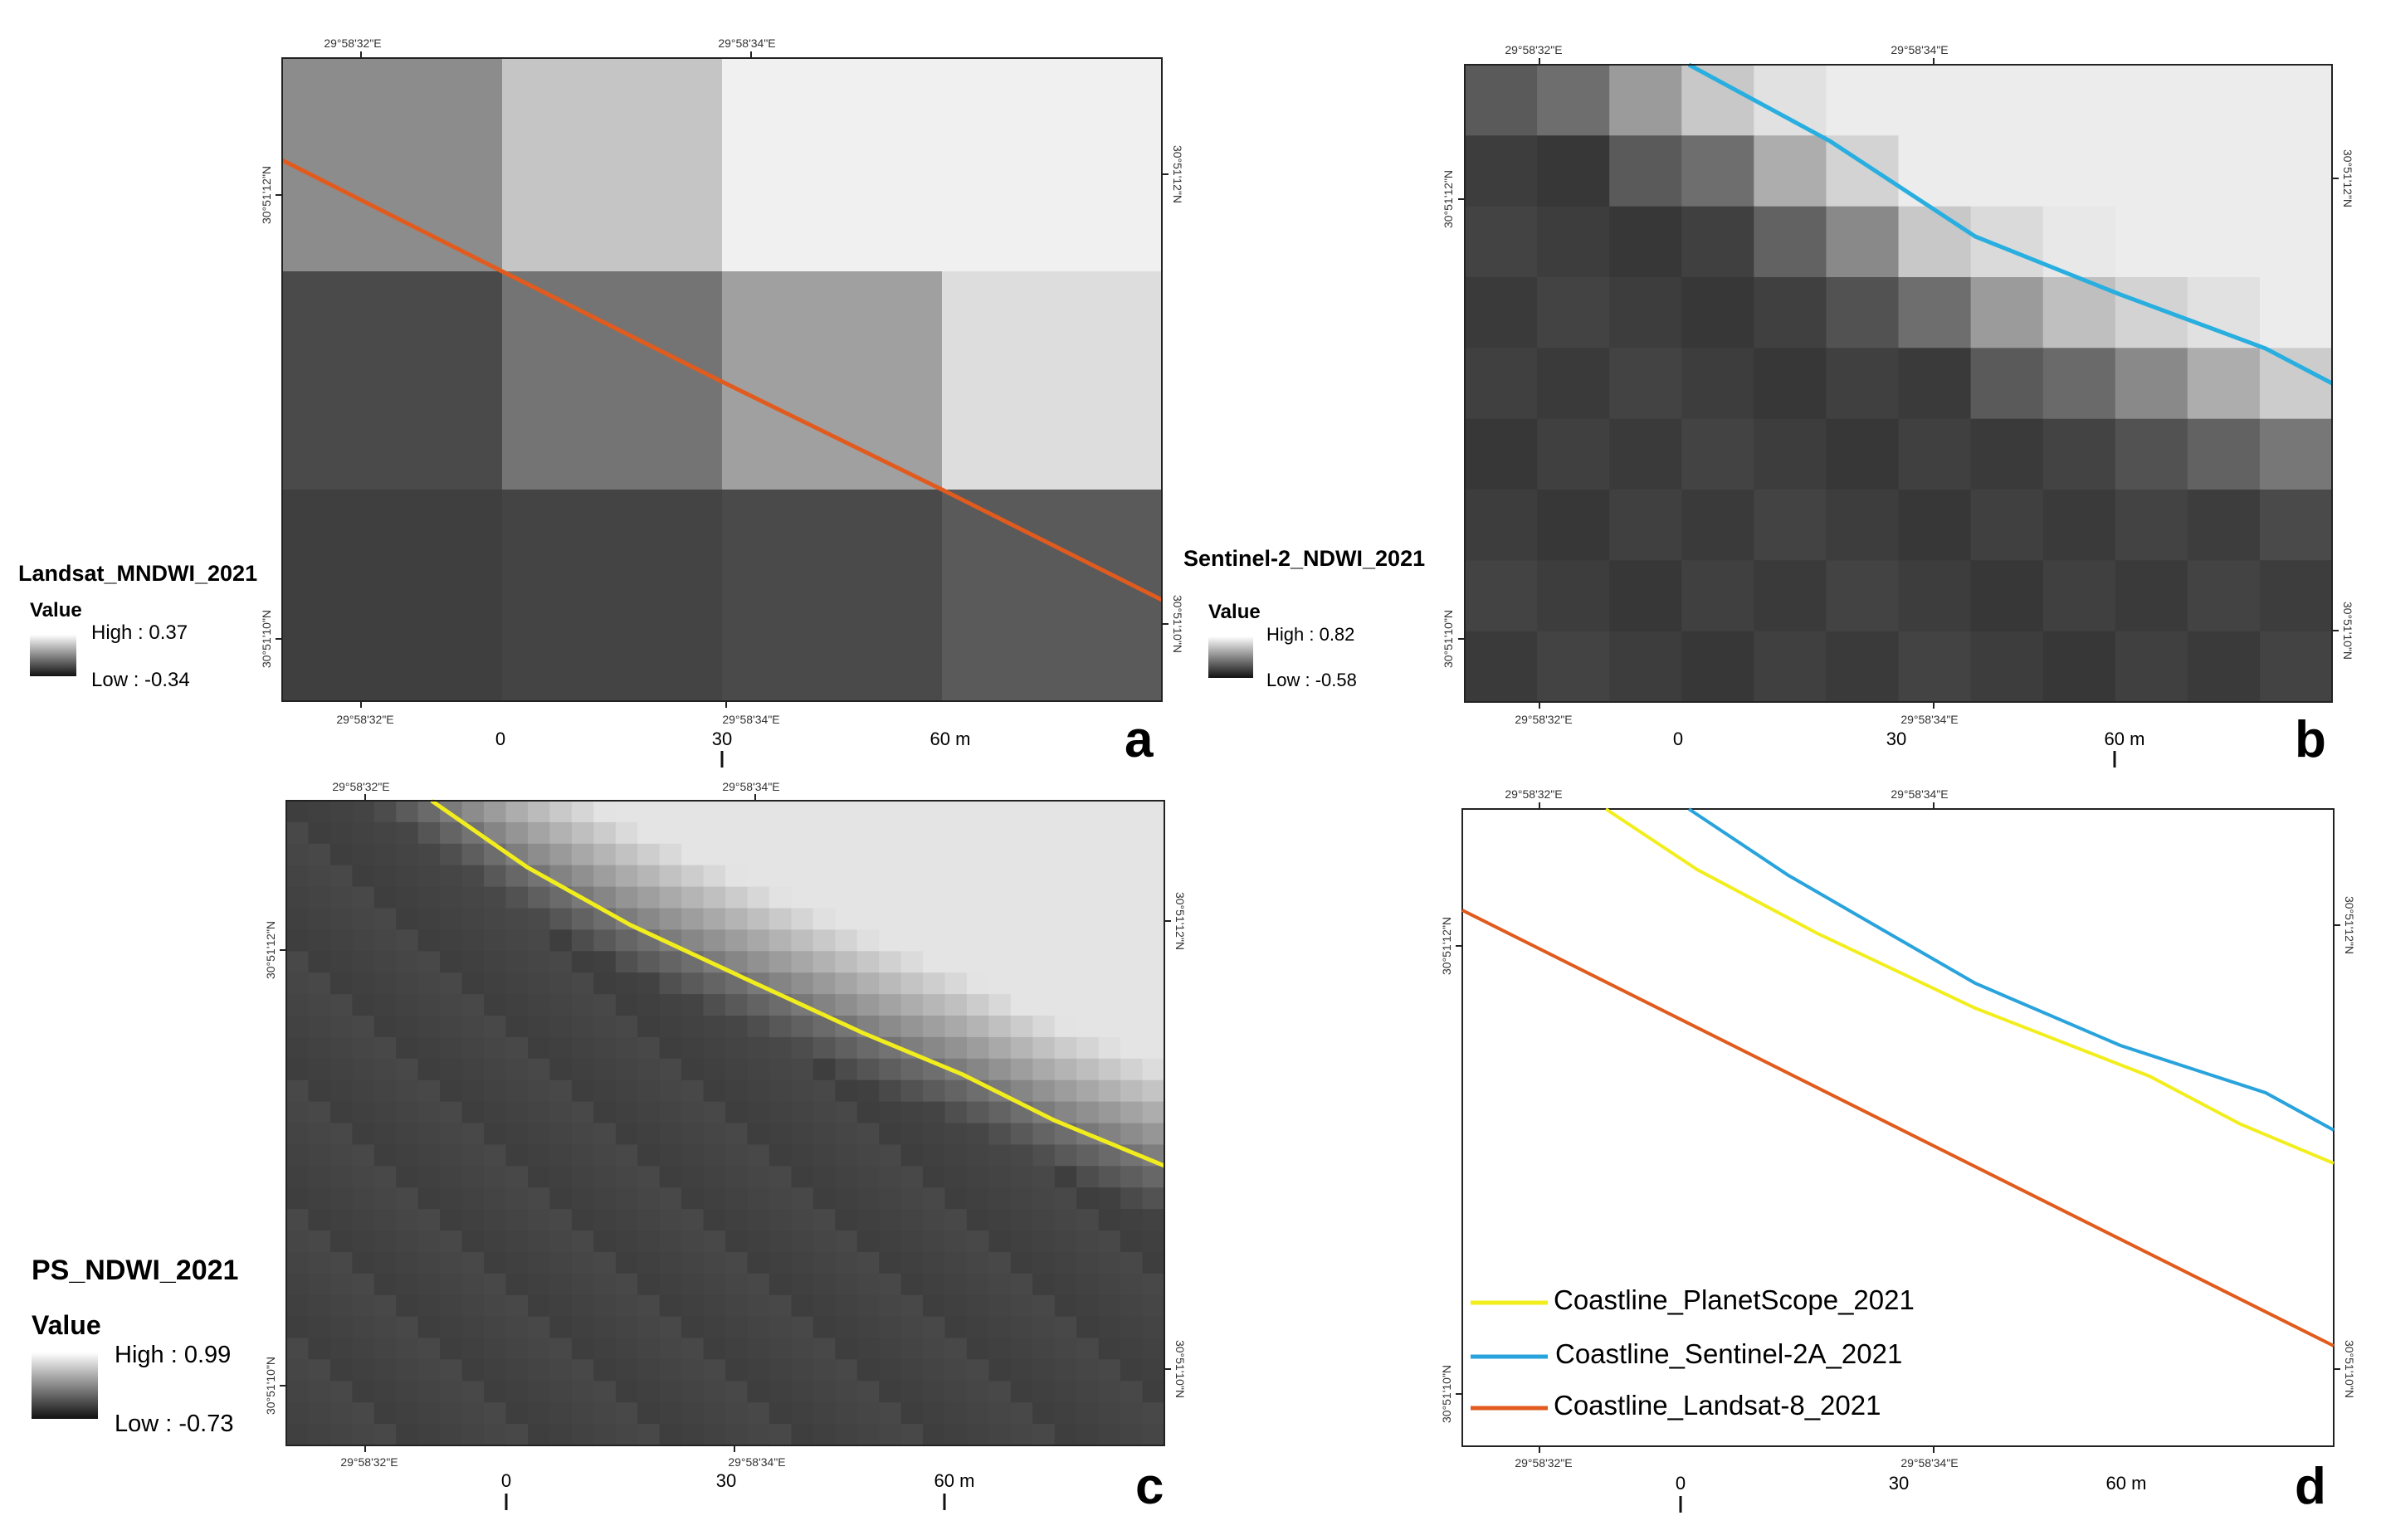 The width and height of the screenshot is (2381, 1540). What do you see at coordinates (1446, 946) in the screenshot?
I see `lat-tick-left-1: 30°51'12"N` at bounding box center [1446, 946].